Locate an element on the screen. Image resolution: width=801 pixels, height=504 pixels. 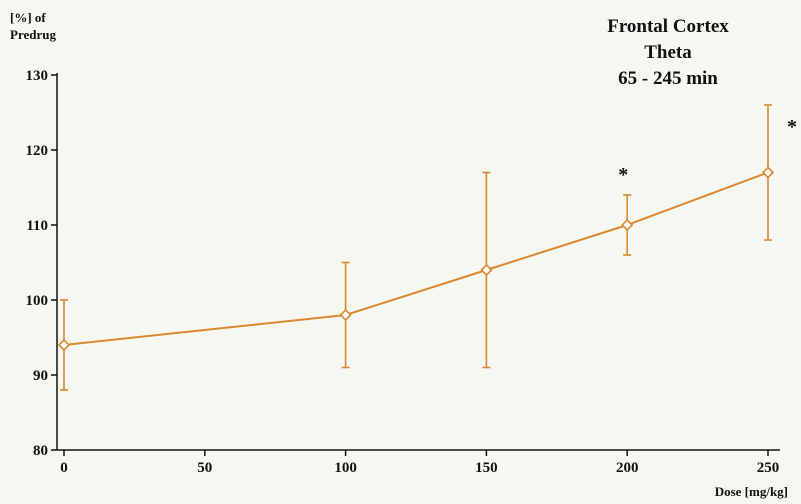
x-tick-label: 150 is located at coordinates (486, 468).